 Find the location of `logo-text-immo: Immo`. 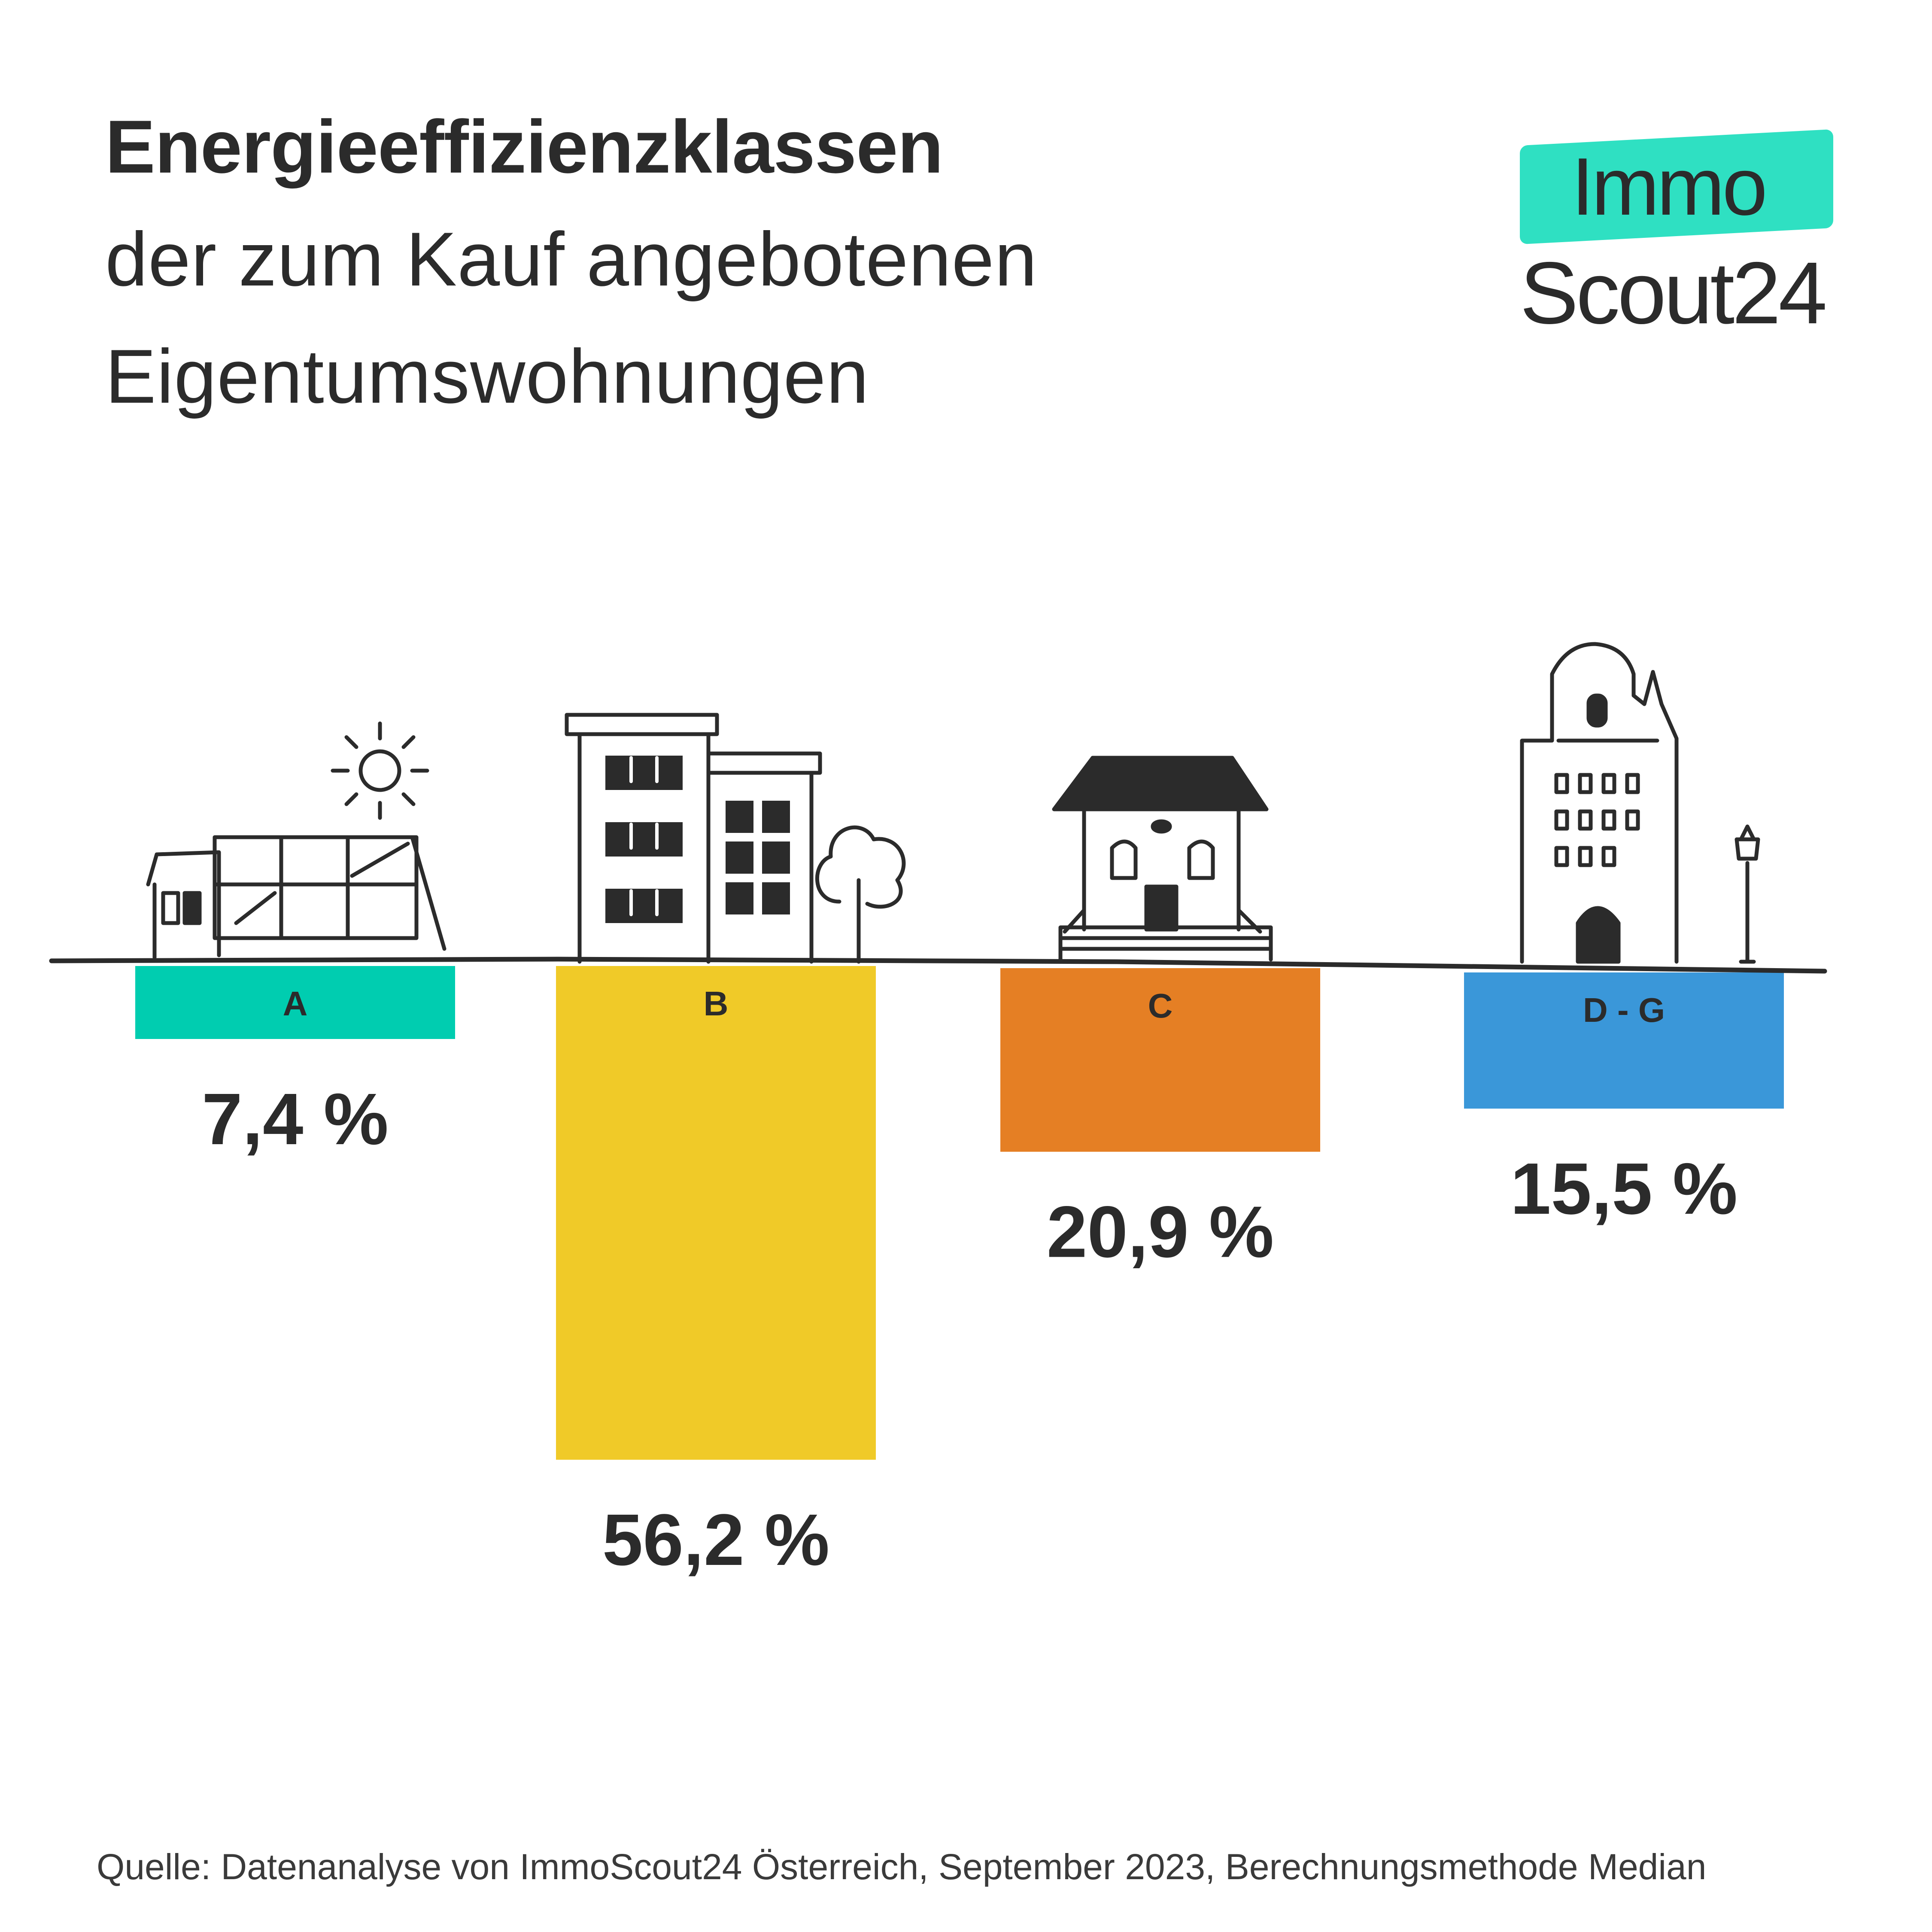

logo-text-immo: Immo is located at coordinates (1670, 186).